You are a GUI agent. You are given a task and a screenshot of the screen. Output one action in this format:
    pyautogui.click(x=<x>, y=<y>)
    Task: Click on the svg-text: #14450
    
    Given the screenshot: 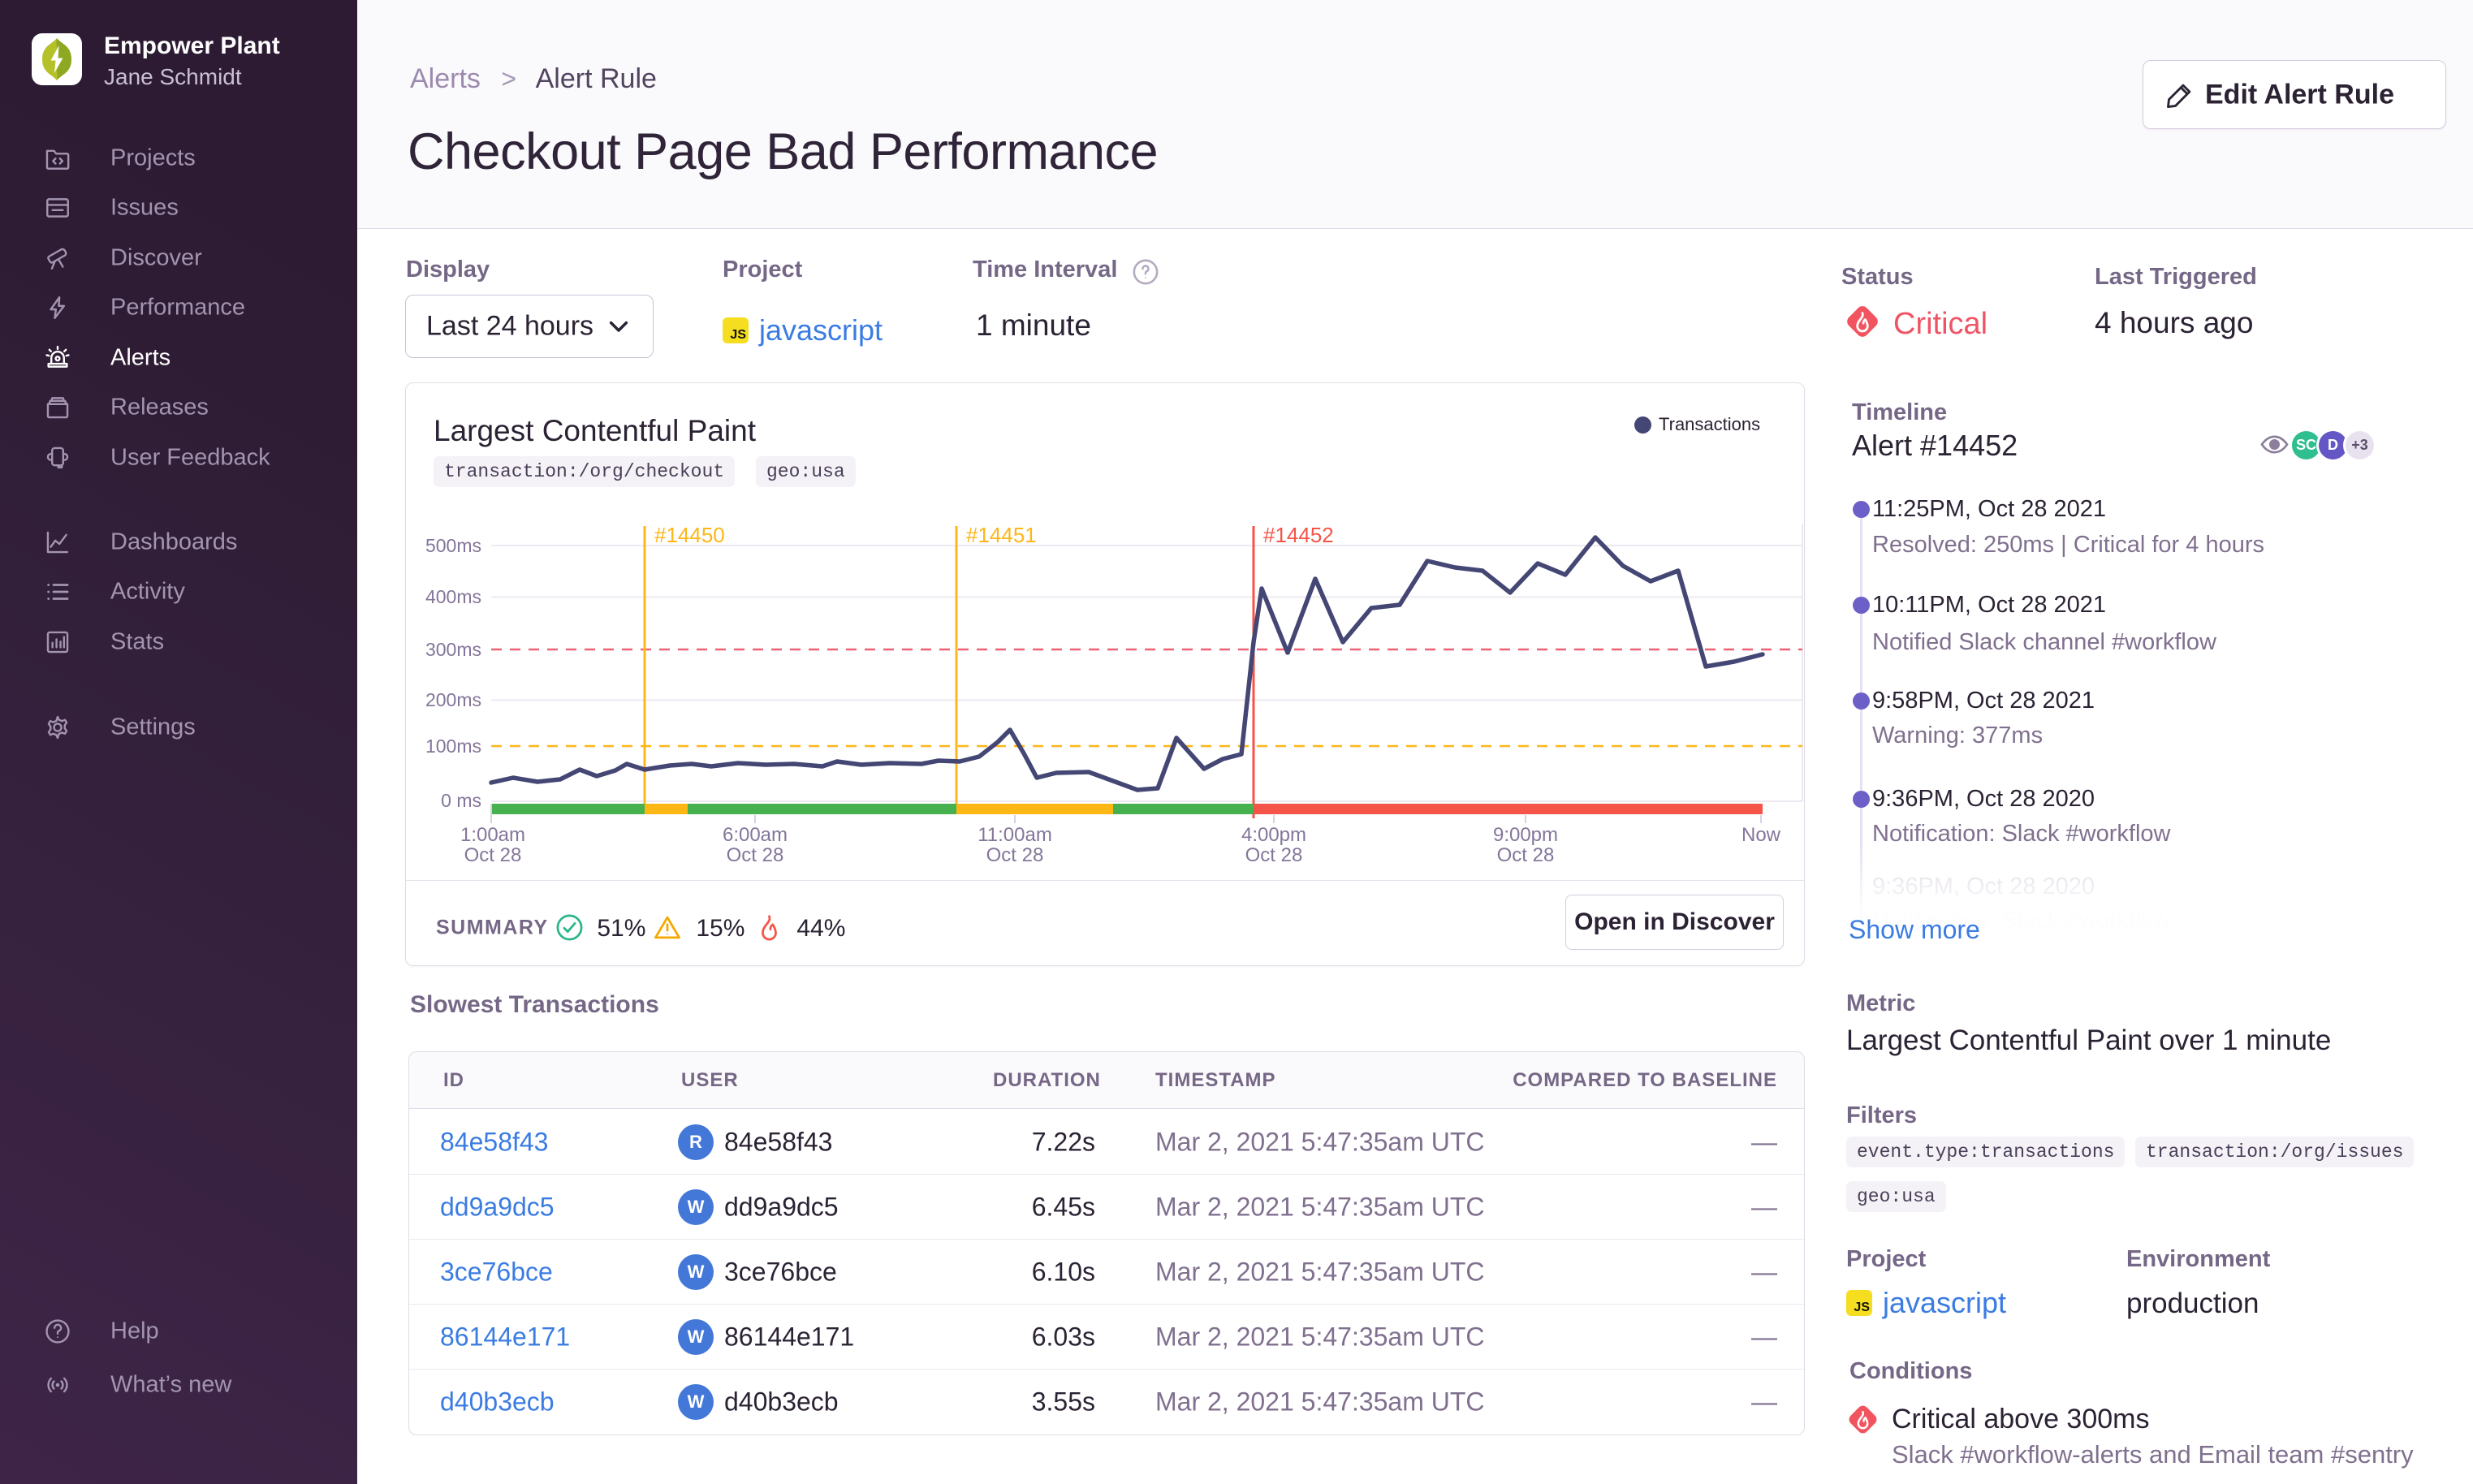 What is the action you would take?
    pyautogui.click(x=689, y=535)
    